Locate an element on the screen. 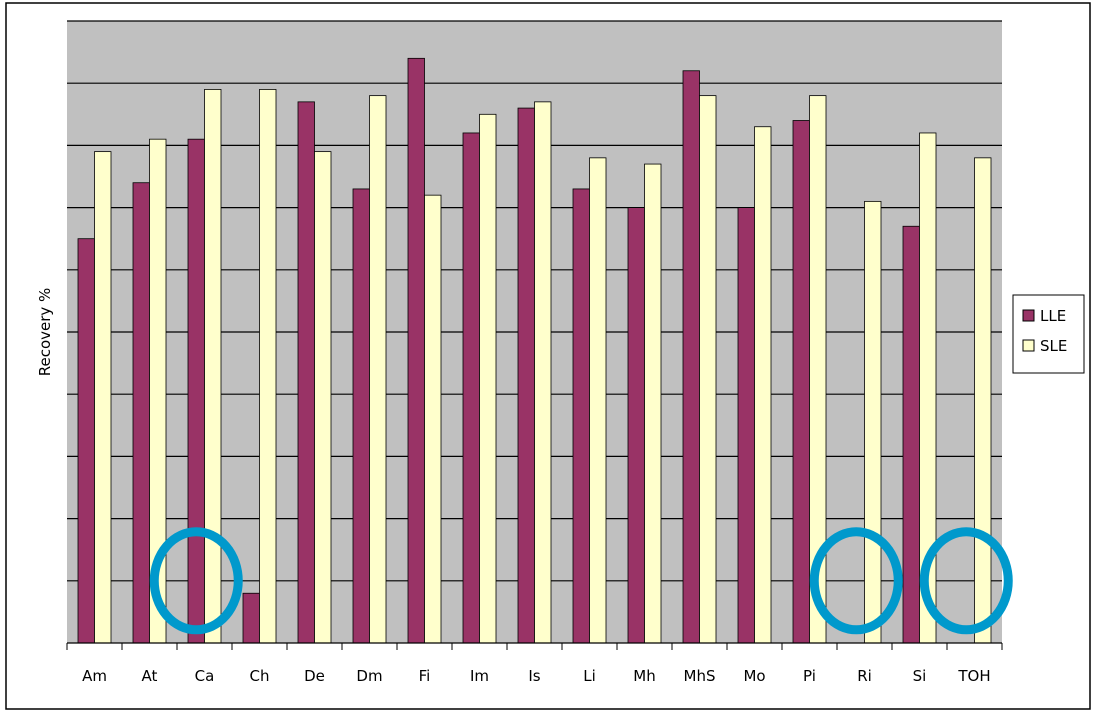 The width and height of the screenshot is (1096, 714). x-tick-label: Am is located at coordinates (94, 676).